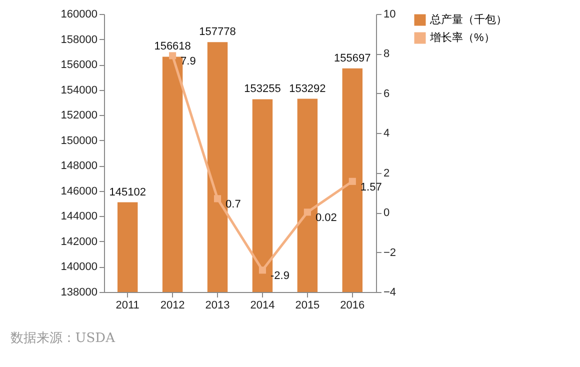 The width and height of the screenshot is (580, 367). What do you see at coordinates (79, 267) in the screenshot?
I see `y-tick-label: 140000` at bounding box center [79, 267].